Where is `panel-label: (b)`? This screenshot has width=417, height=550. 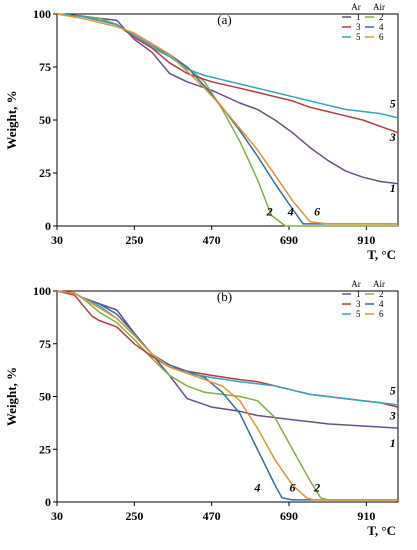 panel-label: (b) is located at coordinates (224, 296).